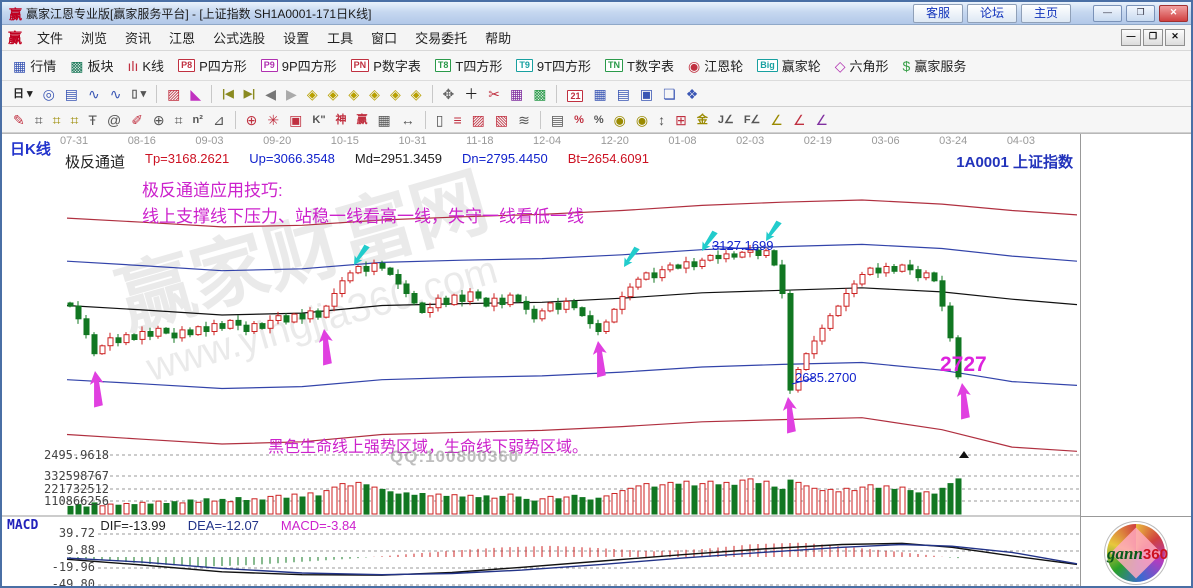 This screenshot has width=1193, height=588. What do you see at coordinates (340, 38) in the screenshot?
I see `menu-item-工具: 工具` at bounding box center [340, 38].